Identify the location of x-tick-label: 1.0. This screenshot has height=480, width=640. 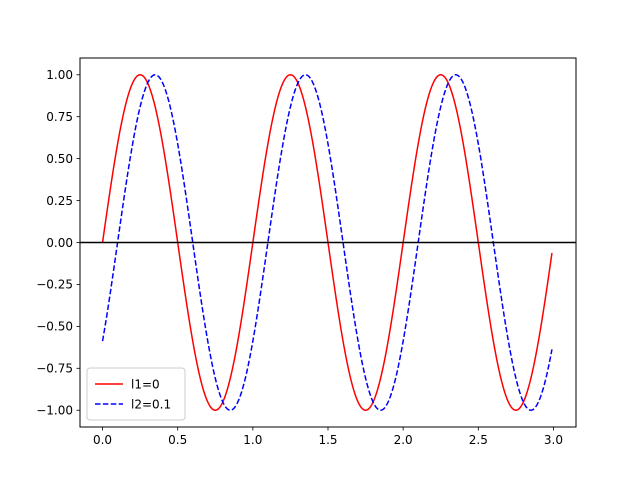
(252, 440).